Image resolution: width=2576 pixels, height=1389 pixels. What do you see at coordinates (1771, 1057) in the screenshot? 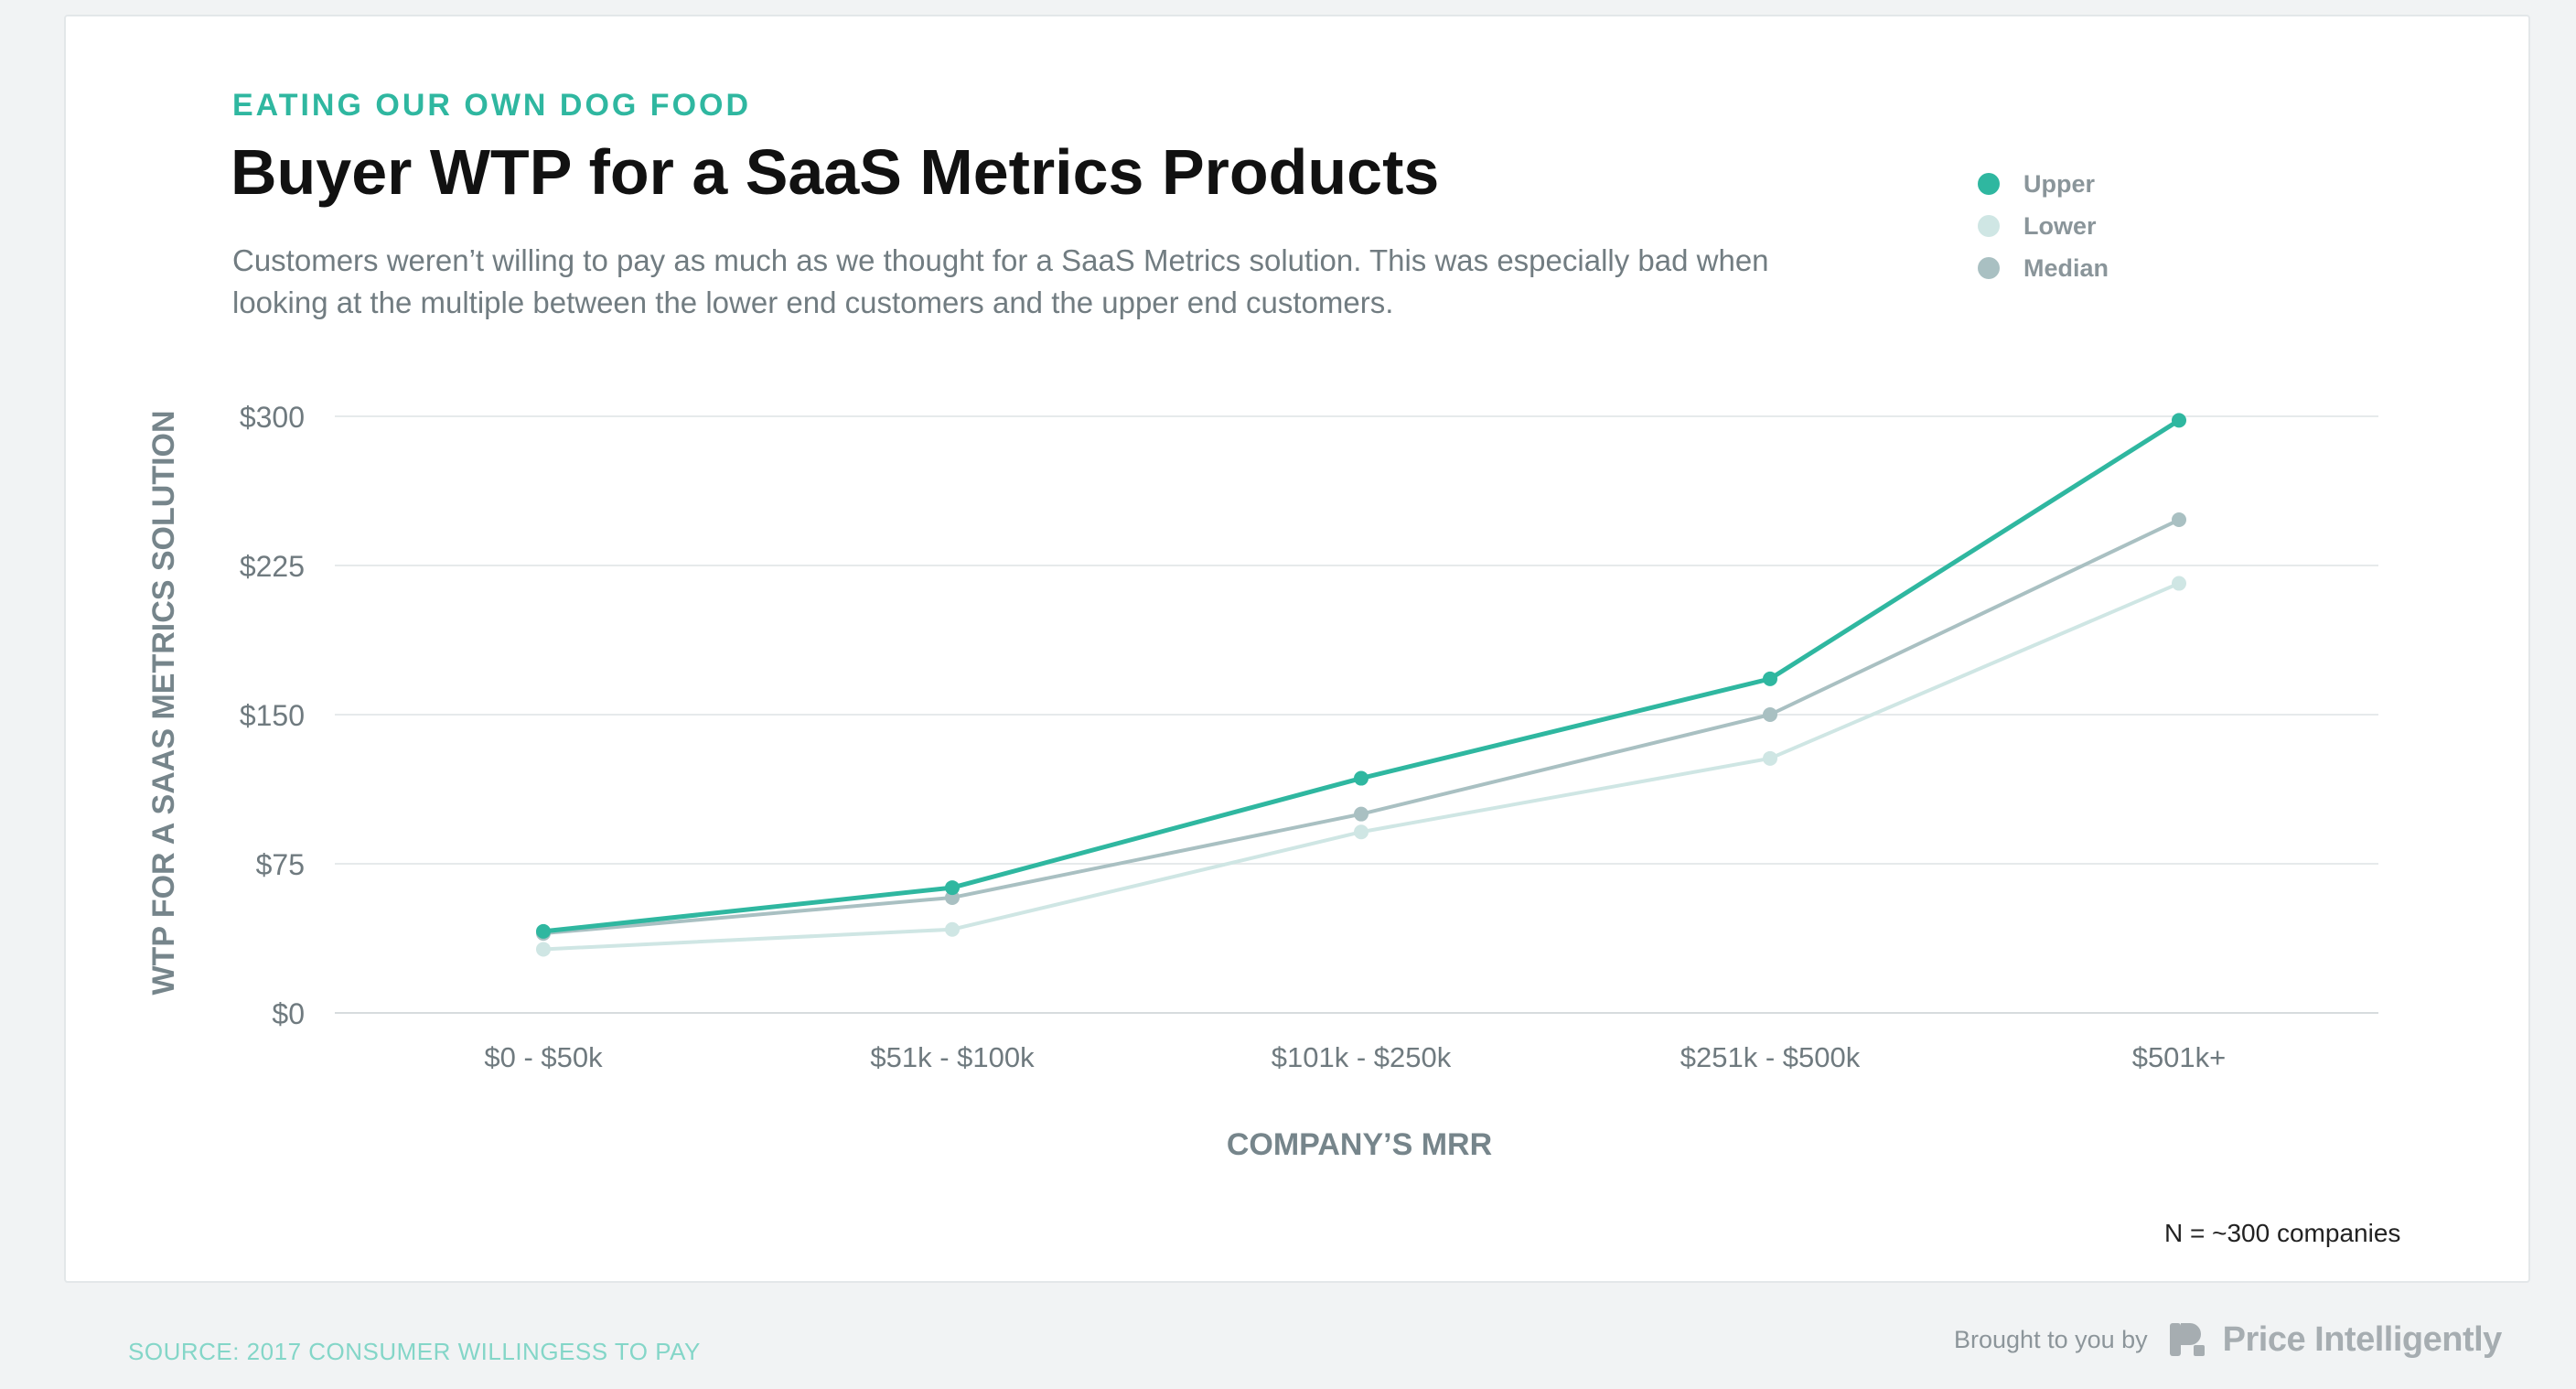
I see `x-tick-label: $251k - $500k` at bounding box center [1771, 1057].